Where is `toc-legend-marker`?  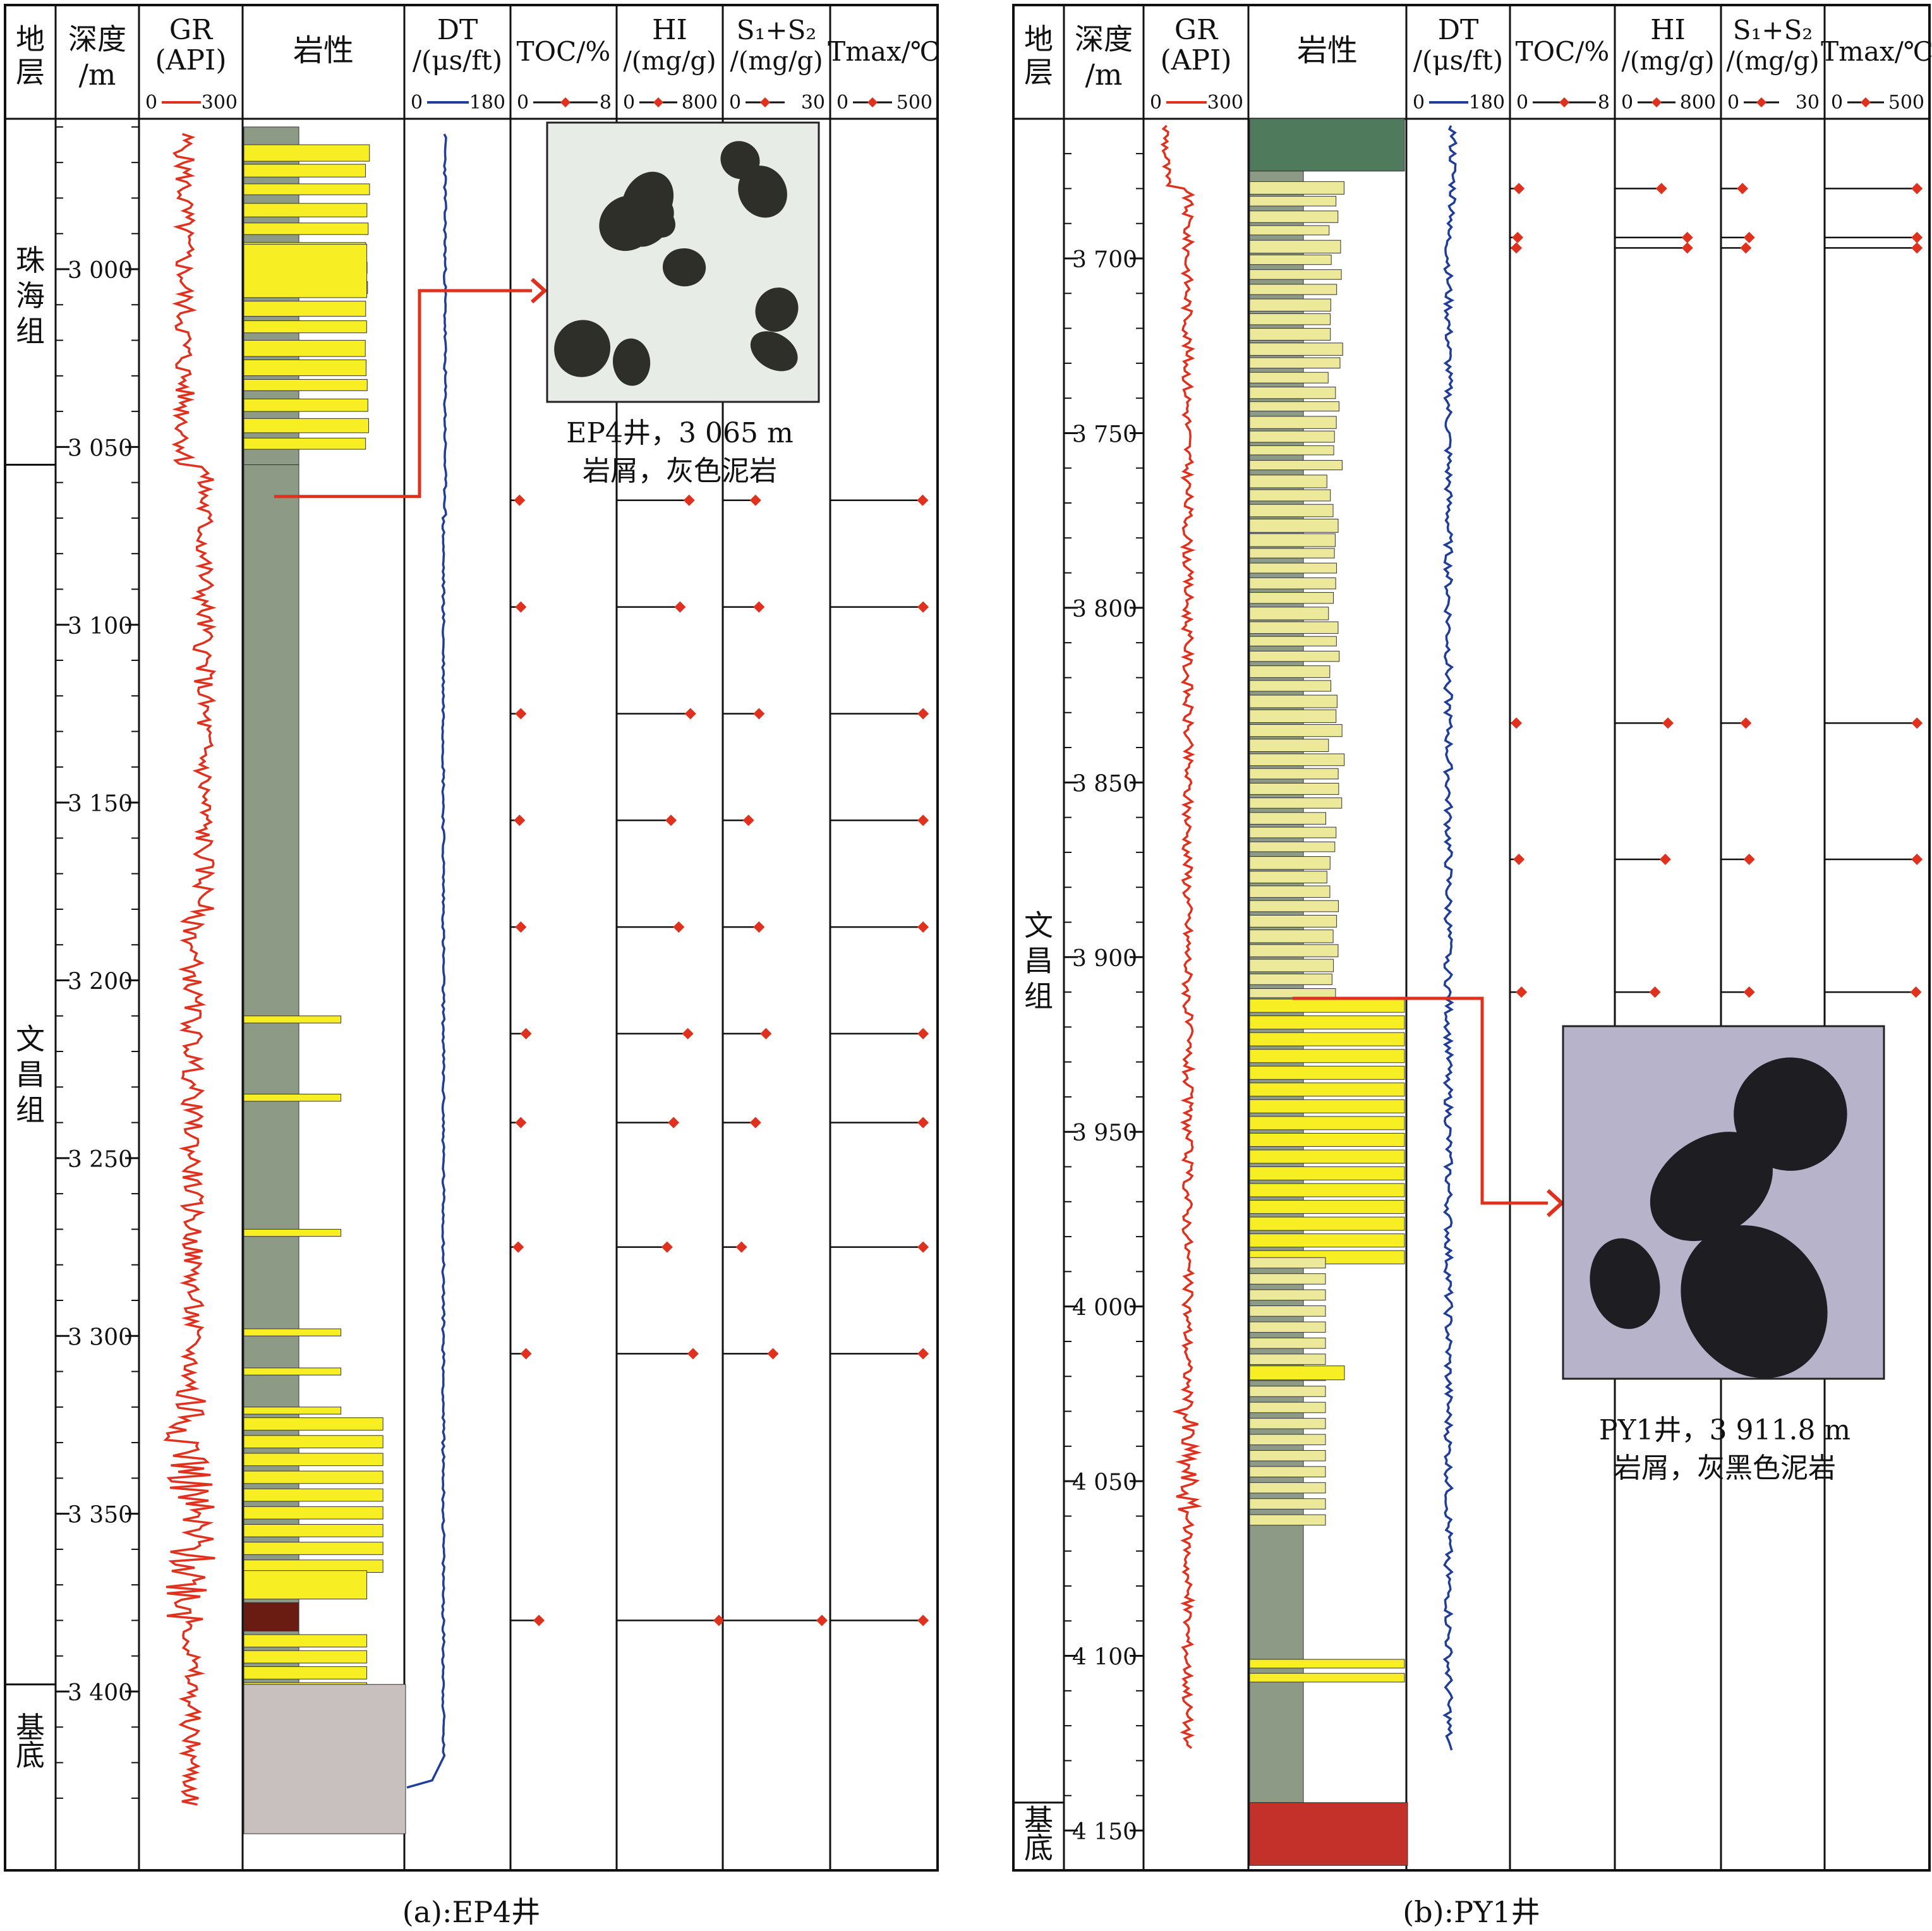 toc-legend-marker is located at coordinates (1564, 102).